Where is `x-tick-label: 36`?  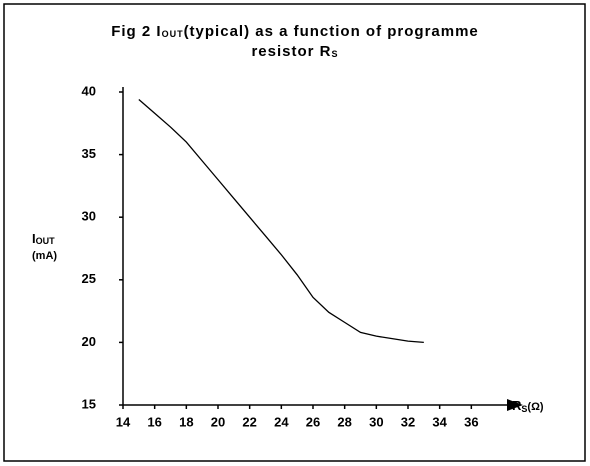 x-tick-label: 36 is located at coordinates (471, 421).